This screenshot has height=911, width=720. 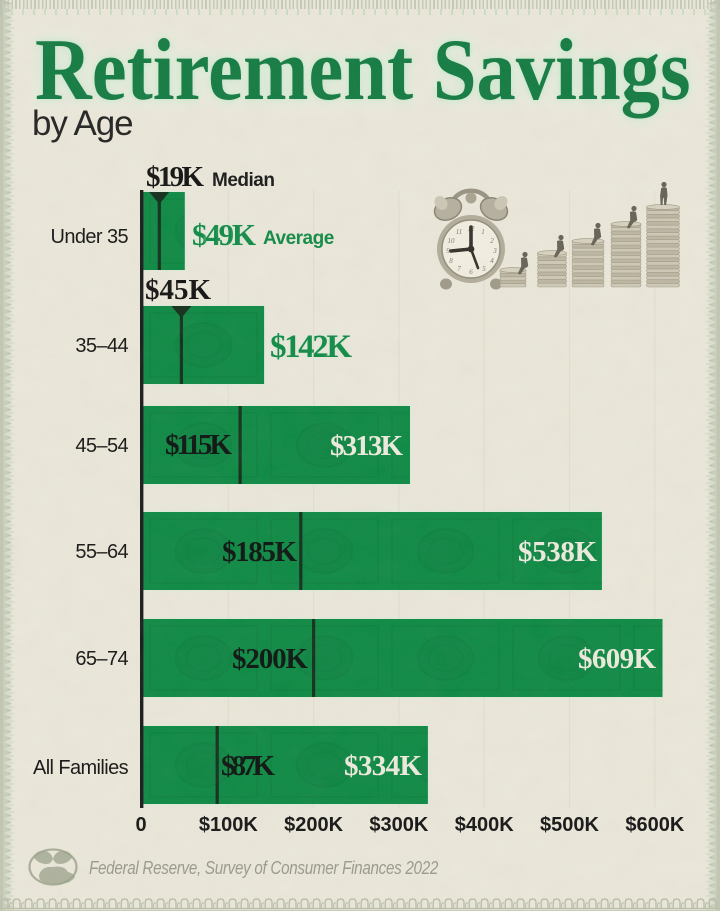 What do you see at coordinates (175, 177) in the screenshot?
I see `svg-text: $19K` at bounding box center [175, 177].